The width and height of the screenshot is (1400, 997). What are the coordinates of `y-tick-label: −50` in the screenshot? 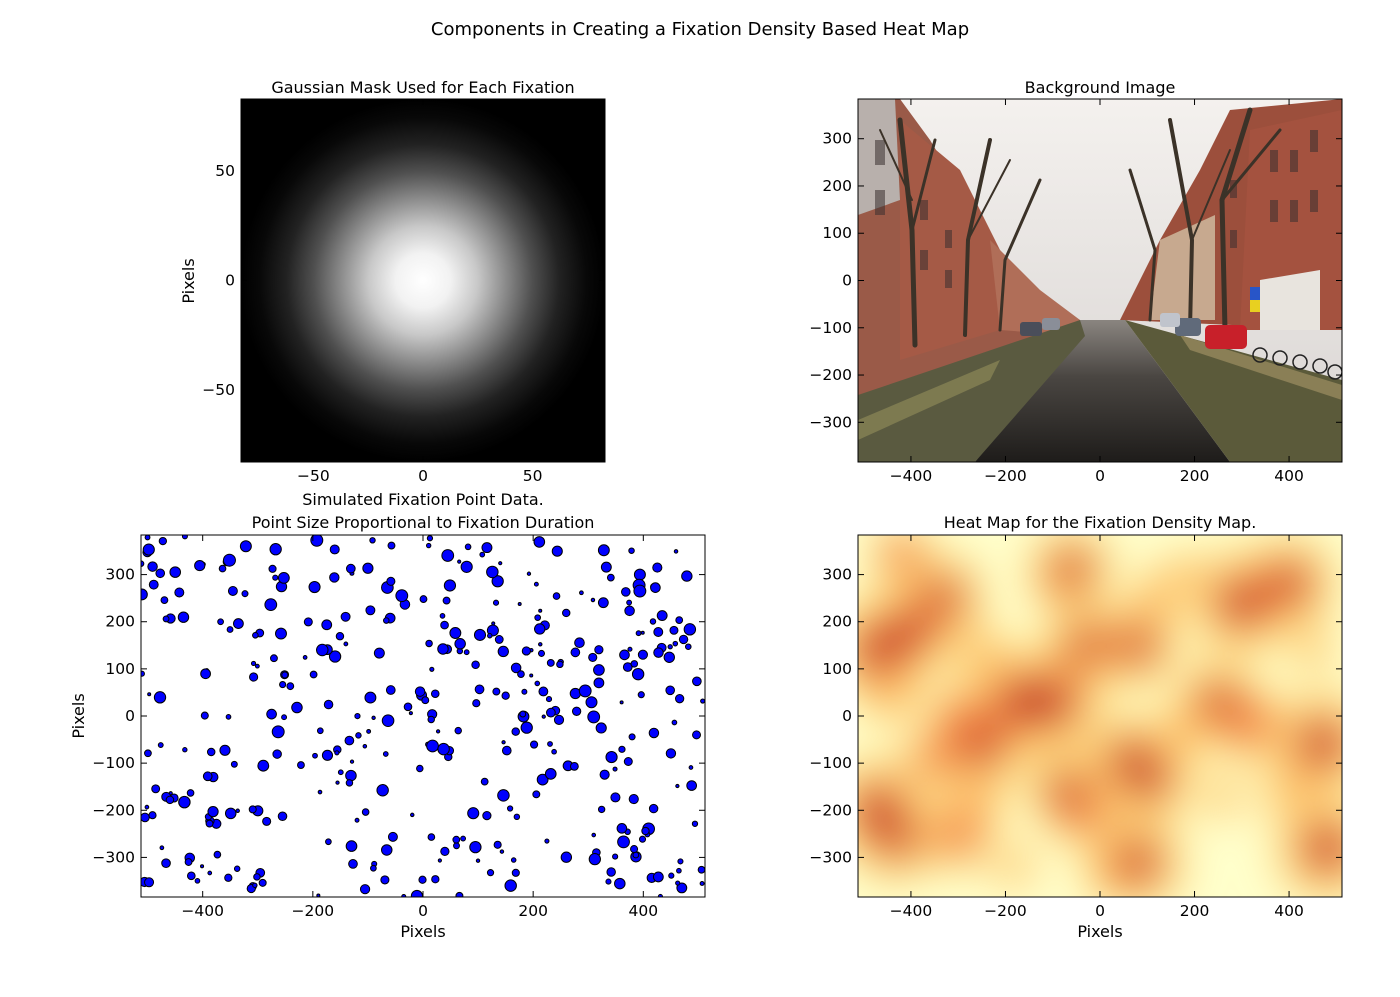 It's located at (218, 390).